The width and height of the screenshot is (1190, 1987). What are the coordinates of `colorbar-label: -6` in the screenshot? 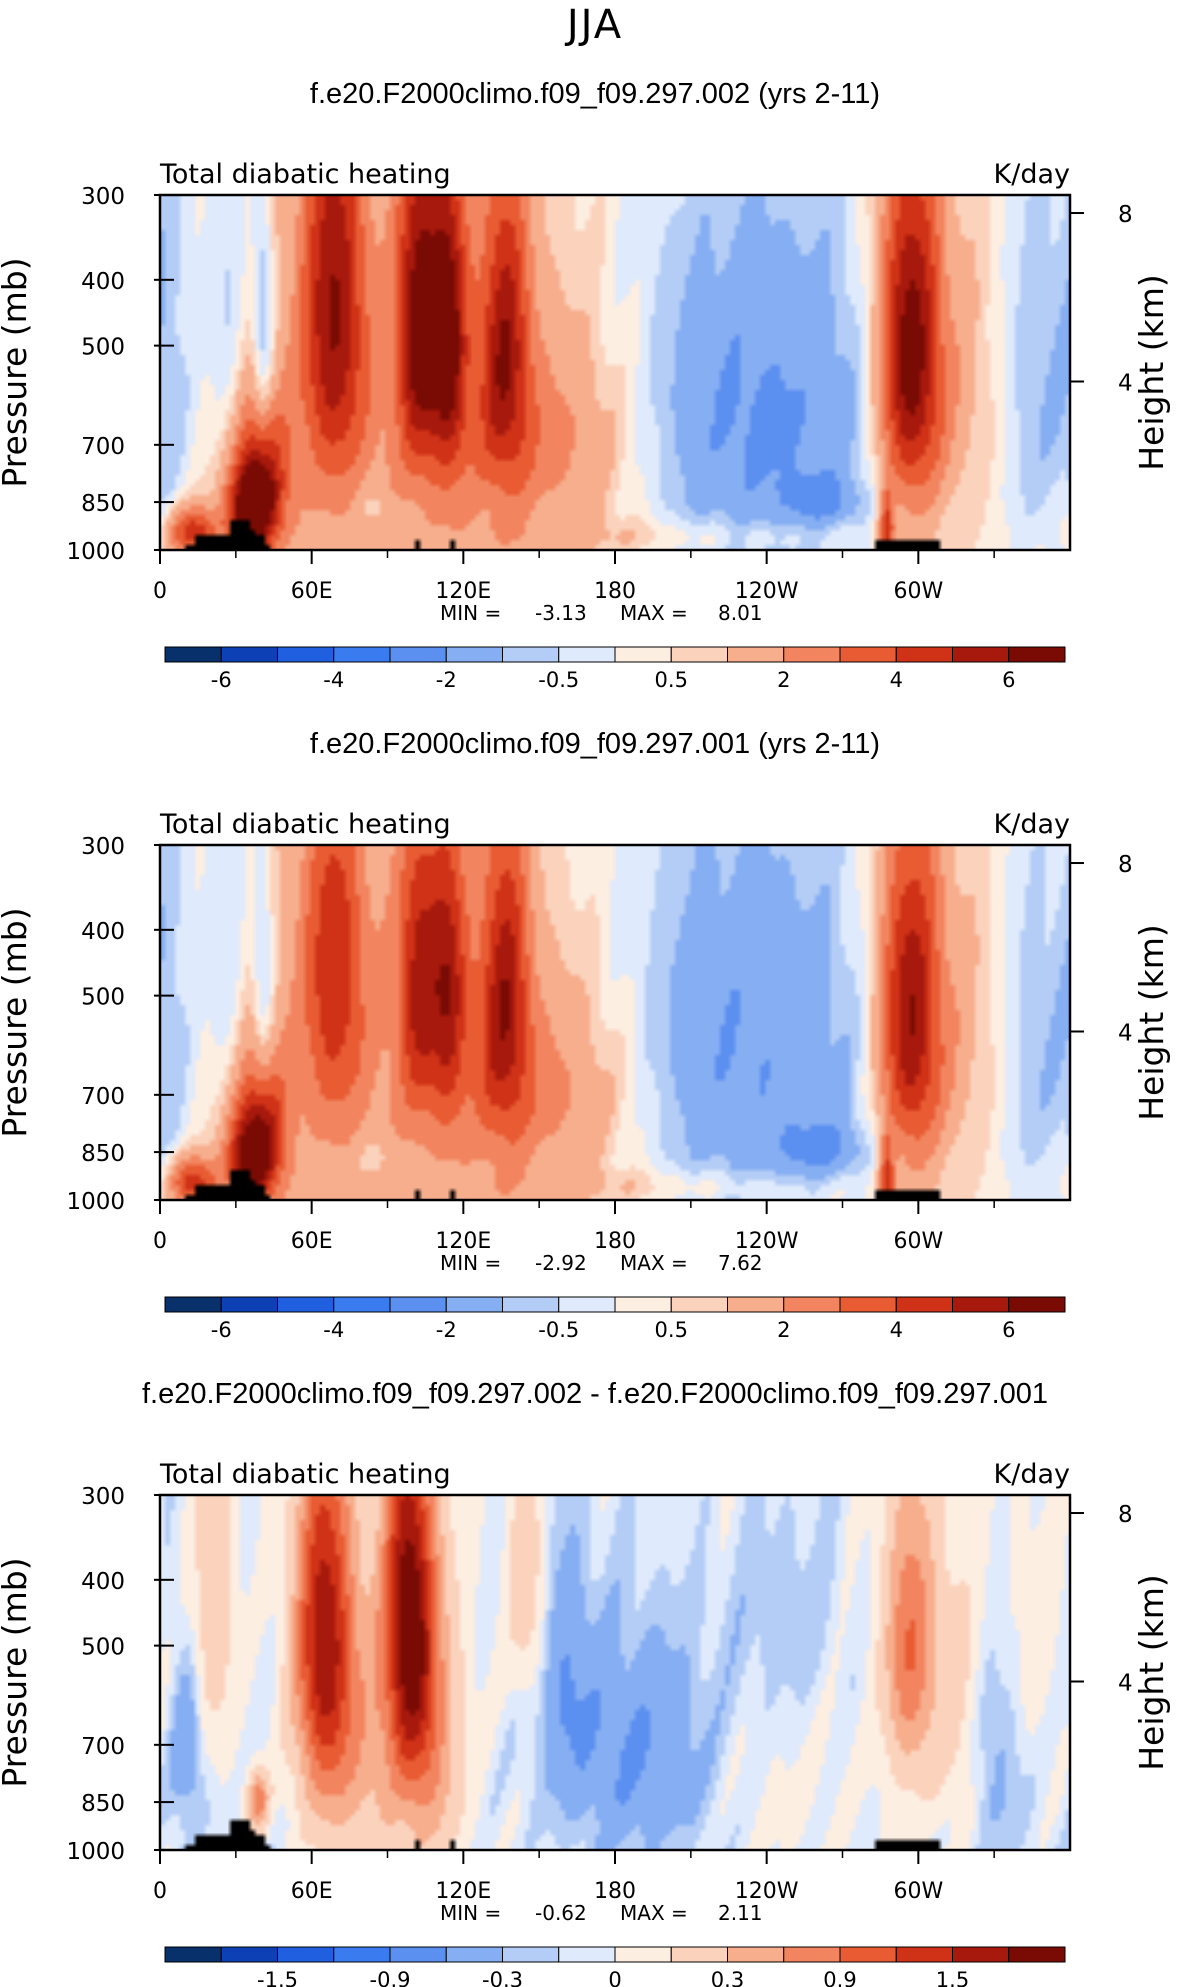 It's located at (221, 680).